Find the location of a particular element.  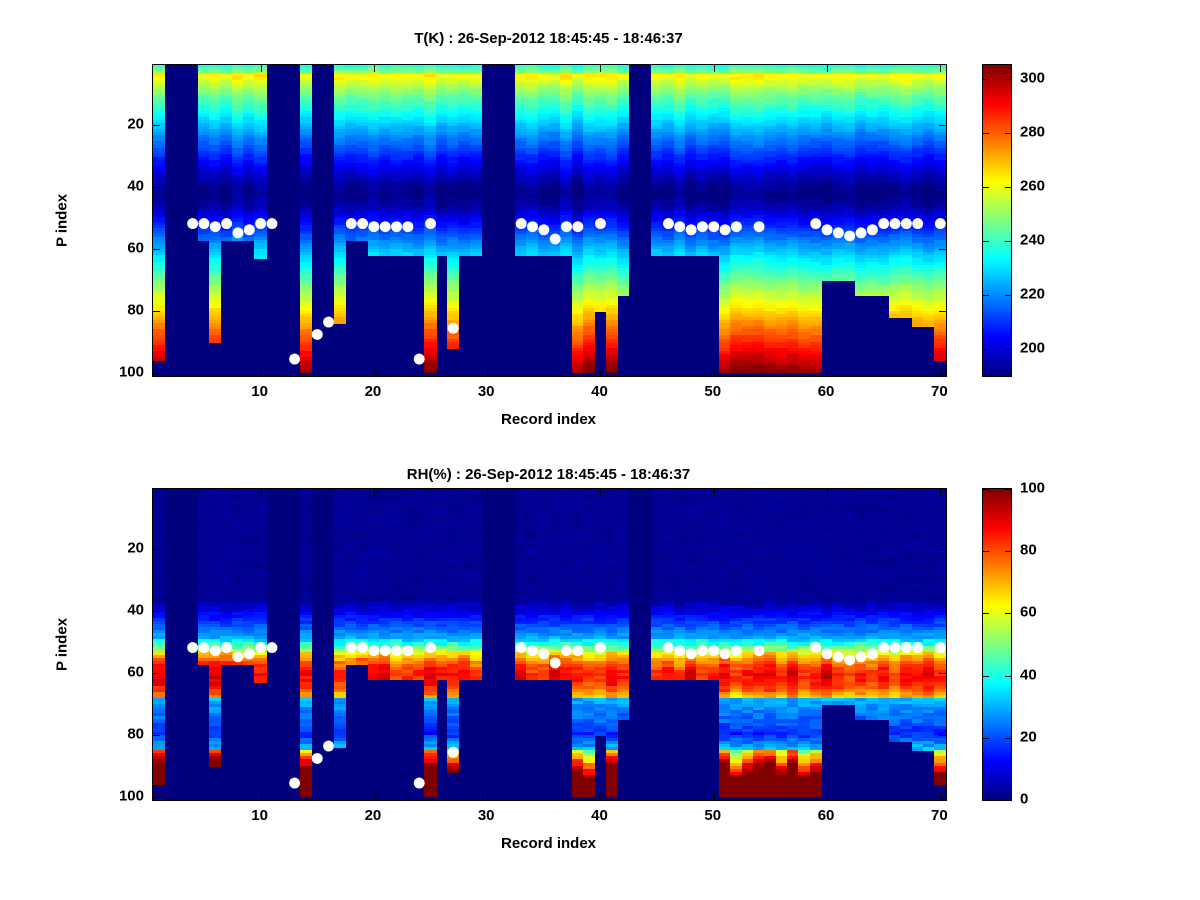

panel-title-relative-humidity: RH(%) : 26-Sep-2012 18:45:45 - 18:46:37 is located at coordinates (548, 474).